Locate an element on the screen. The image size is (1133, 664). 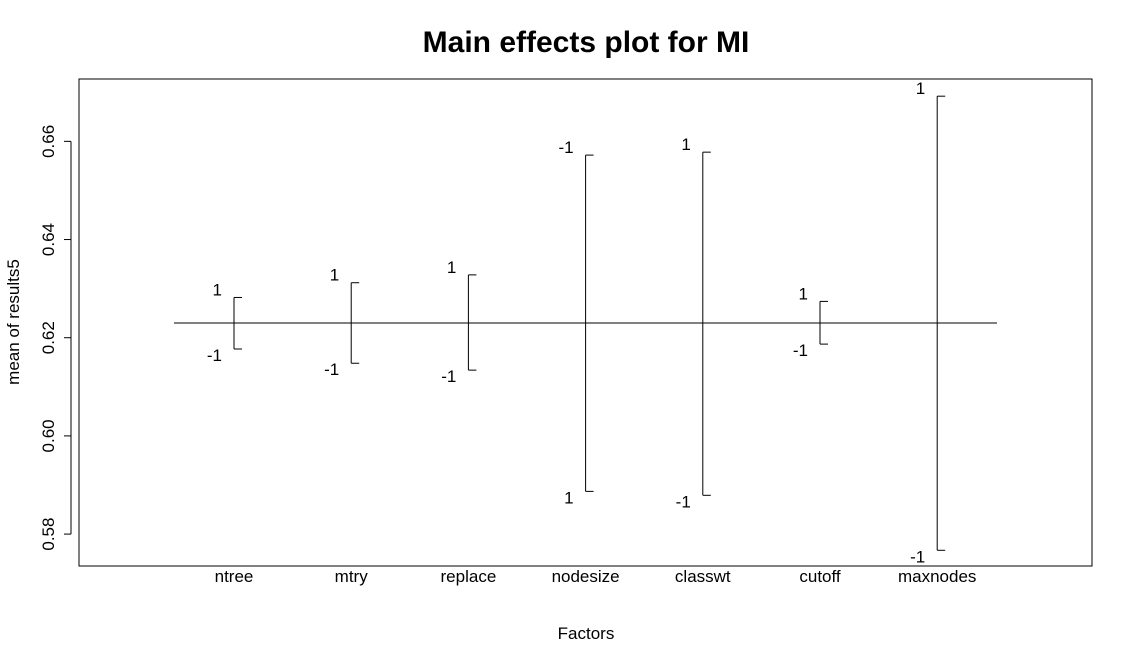
effect-replace: 1 -1 is located at coordinates (459, 322).